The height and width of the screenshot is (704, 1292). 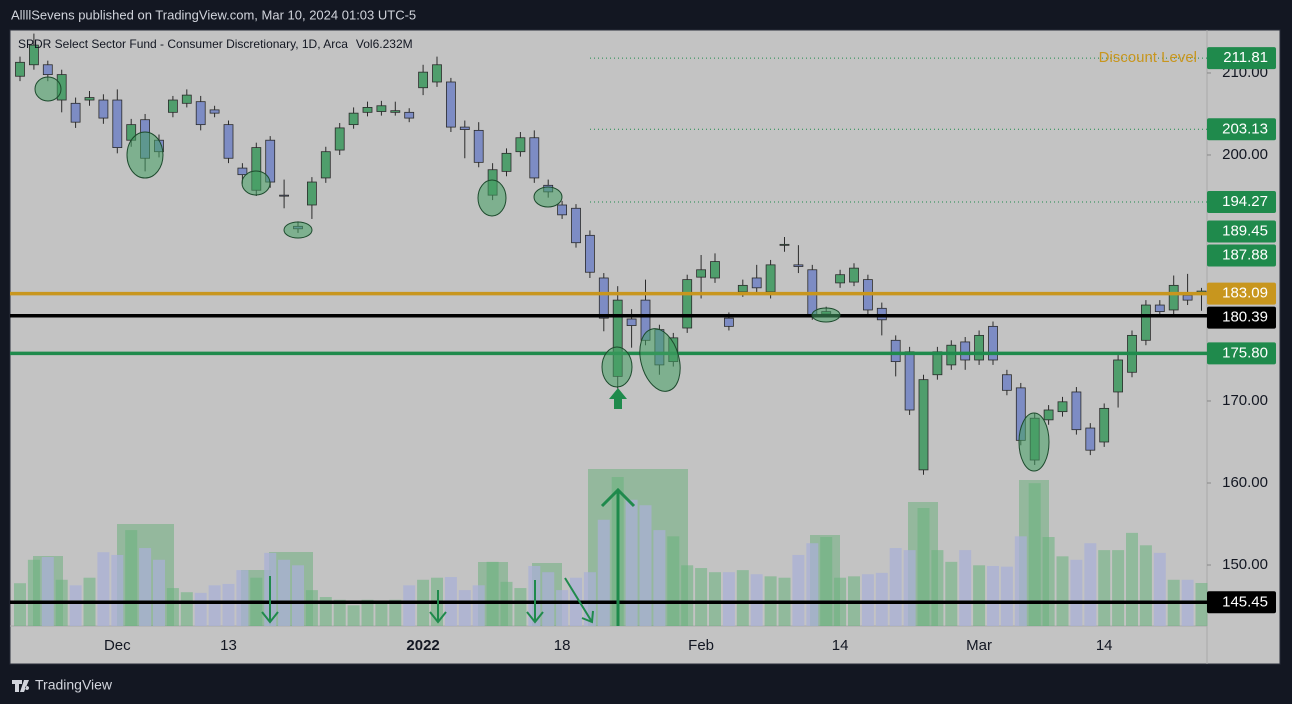 I want to click on tradingview-logo, so click(x=21, y=686).